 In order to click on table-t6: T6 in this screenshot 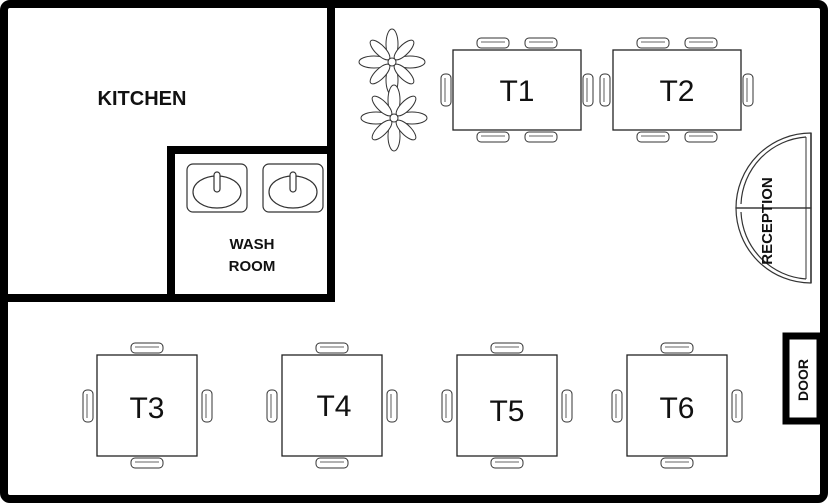, I will do `click(677, 405)`.